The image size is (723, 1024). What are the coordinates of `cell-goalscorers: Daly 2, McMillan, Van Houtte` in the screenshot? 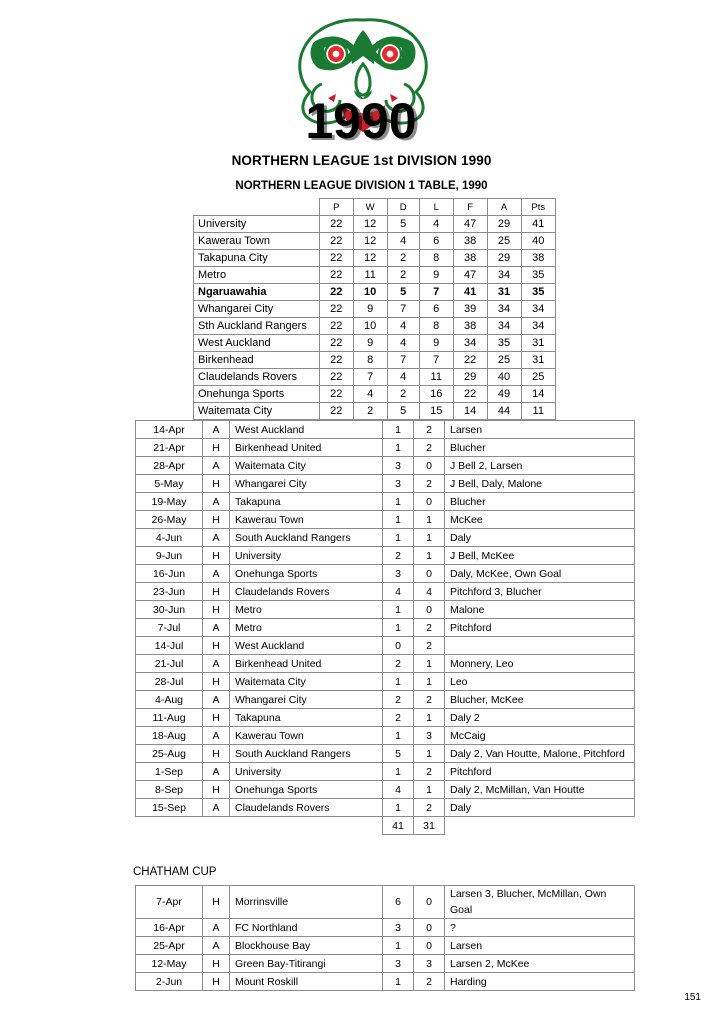 It's located at (539, 789).